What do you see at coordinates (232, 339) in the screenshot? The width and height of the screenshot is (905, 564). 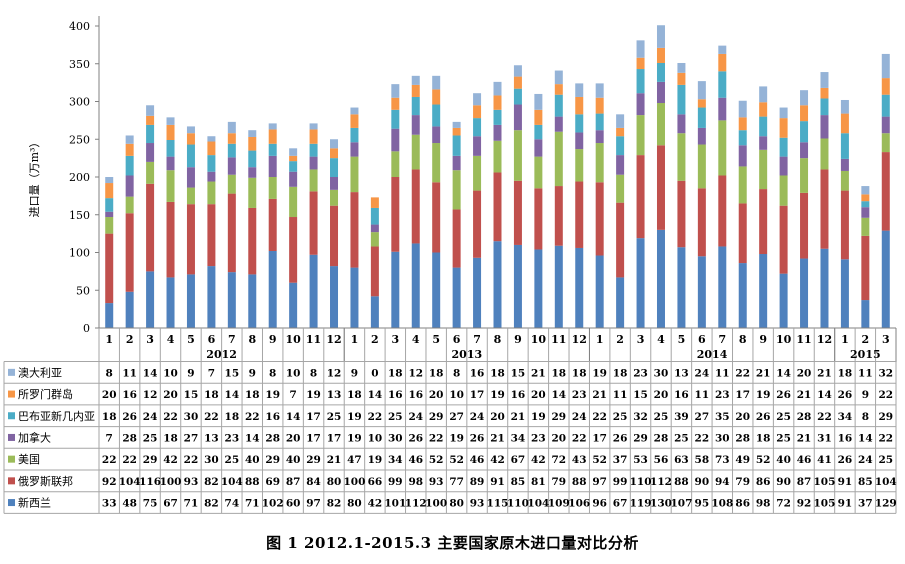 I see `x-month-label: 7` at bounding box center [232, 339].